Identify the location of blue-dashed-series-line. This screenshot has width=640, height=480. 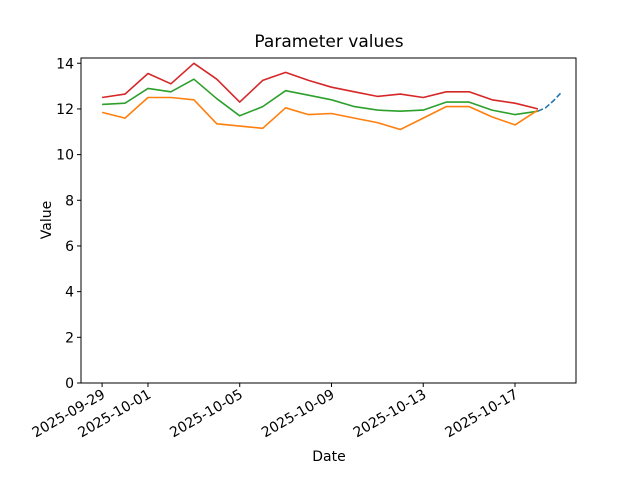
(549, 102).